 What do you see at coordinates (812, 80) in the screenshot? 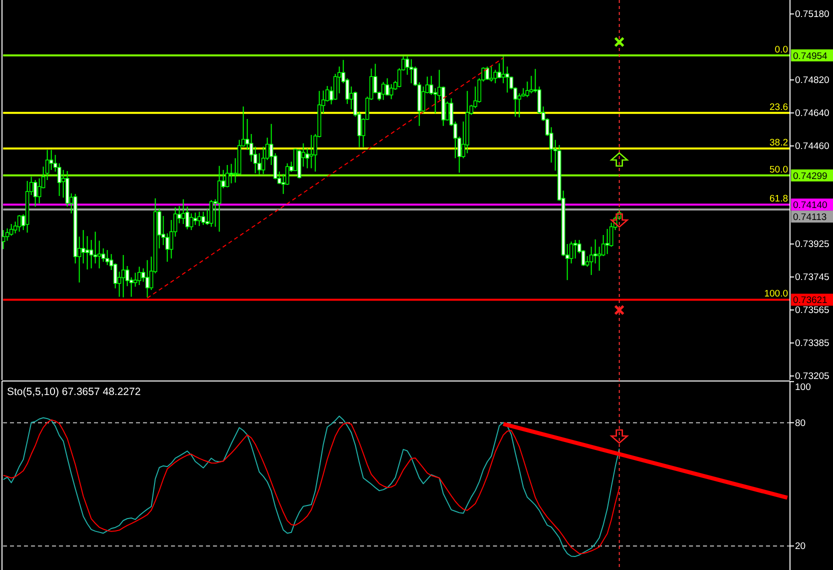
I see `y-tick-label: 0.74820` at bounding box center [812, 80].